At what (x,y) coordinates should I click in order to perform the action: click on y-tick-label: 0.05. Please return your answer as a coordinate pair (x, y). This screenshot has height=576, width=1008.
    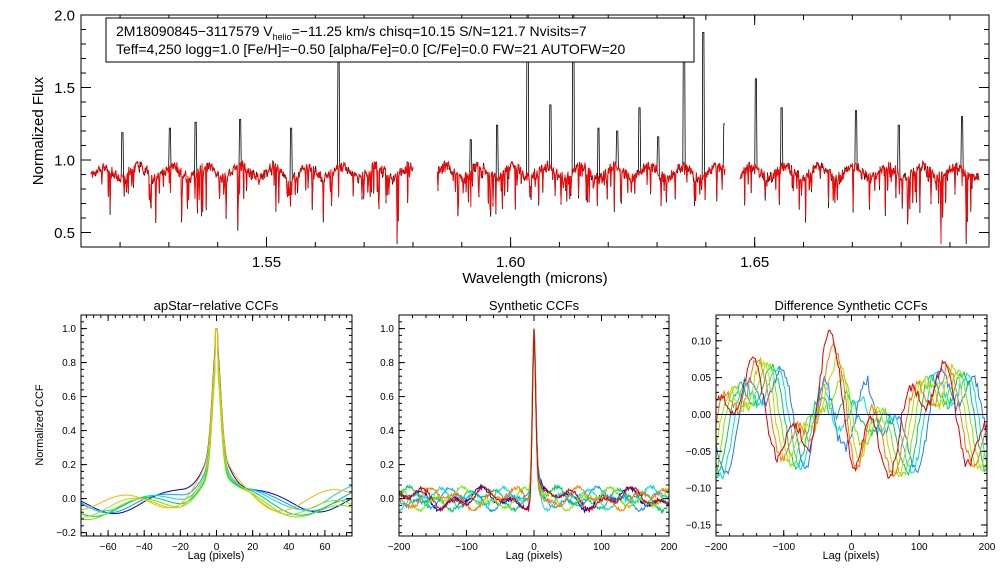
    Looking at the image, I should click on (702, 378).